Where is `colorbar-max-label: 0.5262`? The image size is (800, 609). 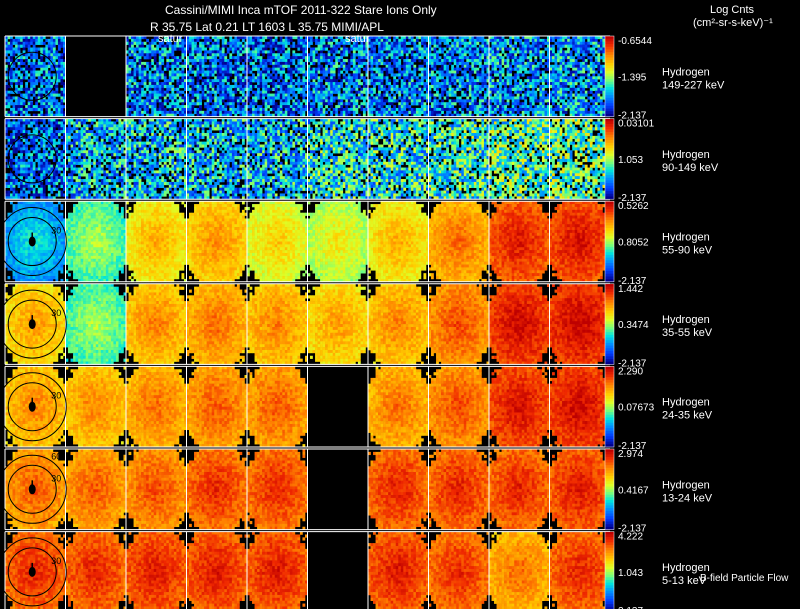
colorbar-max-label: 0.5262 is located at coordinates (633, 206).